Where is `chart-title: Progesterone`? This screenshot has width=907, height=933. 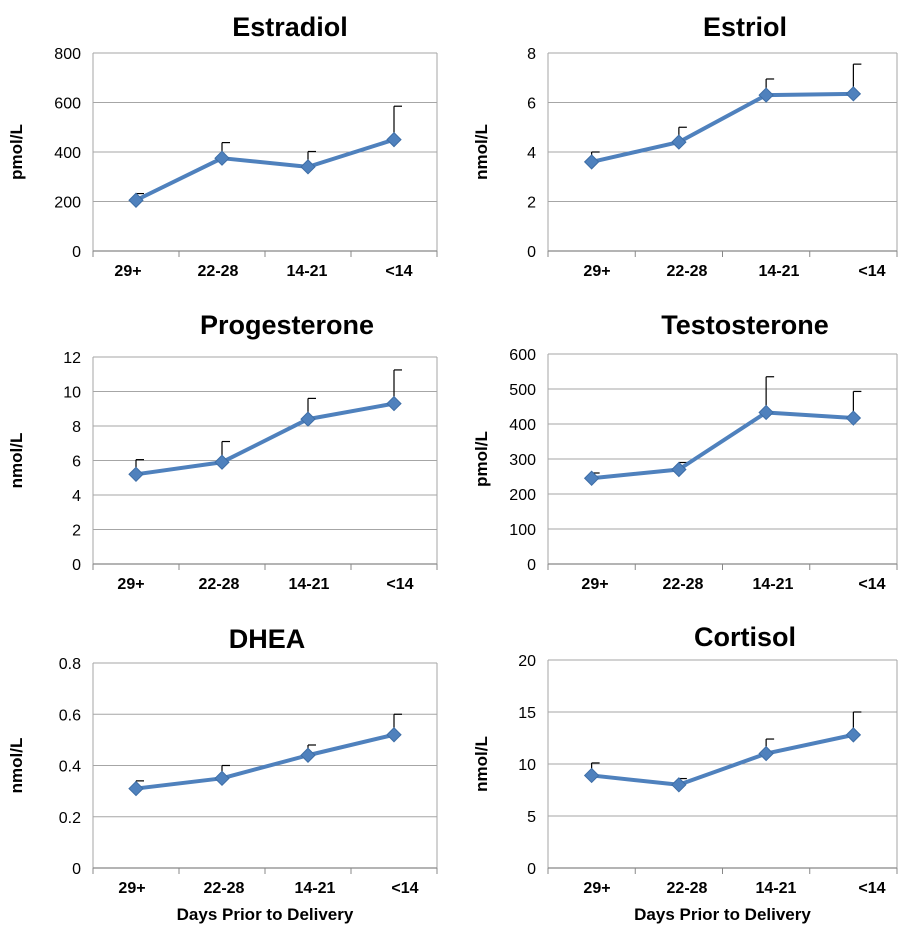 chart-title: Progesterone is located at coordinates (287, 325).